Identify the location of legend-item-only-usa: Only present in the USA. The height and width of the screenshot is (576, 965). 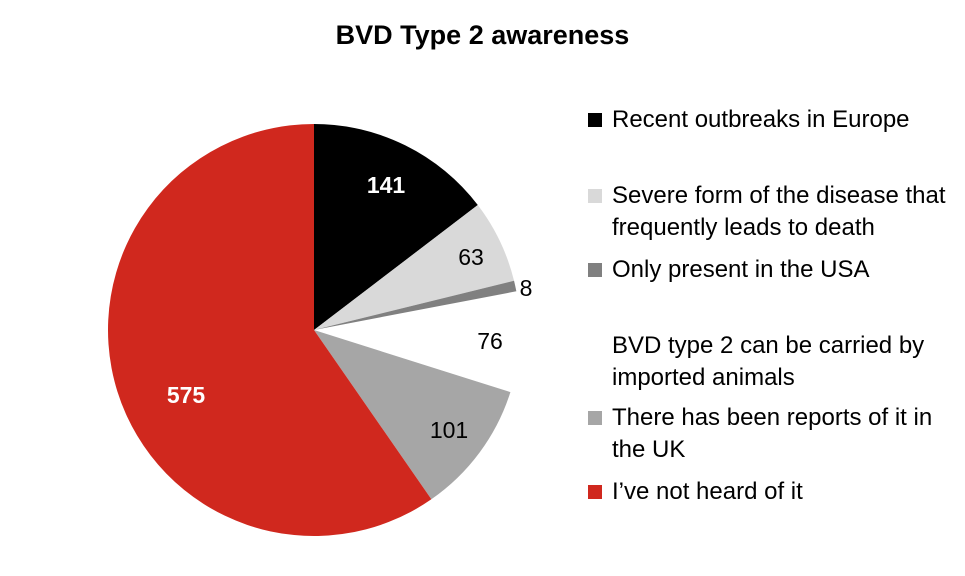
(775, 270).